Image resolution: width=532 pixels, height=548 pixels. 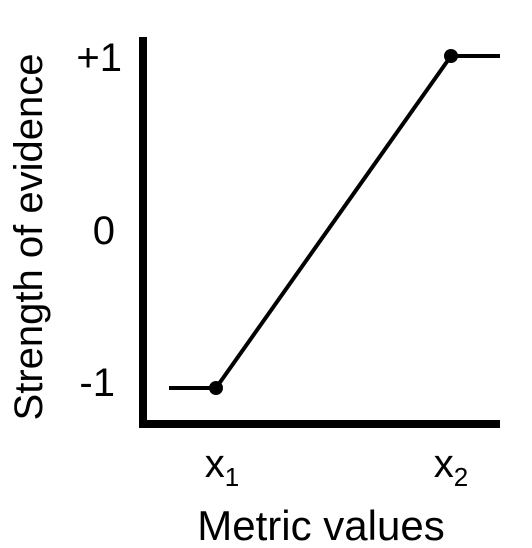 I want to click on x-tick-label-x2: x2, so click(x=451, y=467).